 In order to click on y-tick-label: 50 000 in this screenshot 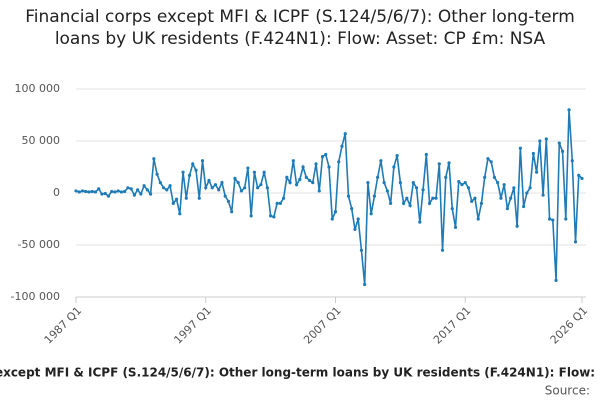, I will do `click(41, 140)`.